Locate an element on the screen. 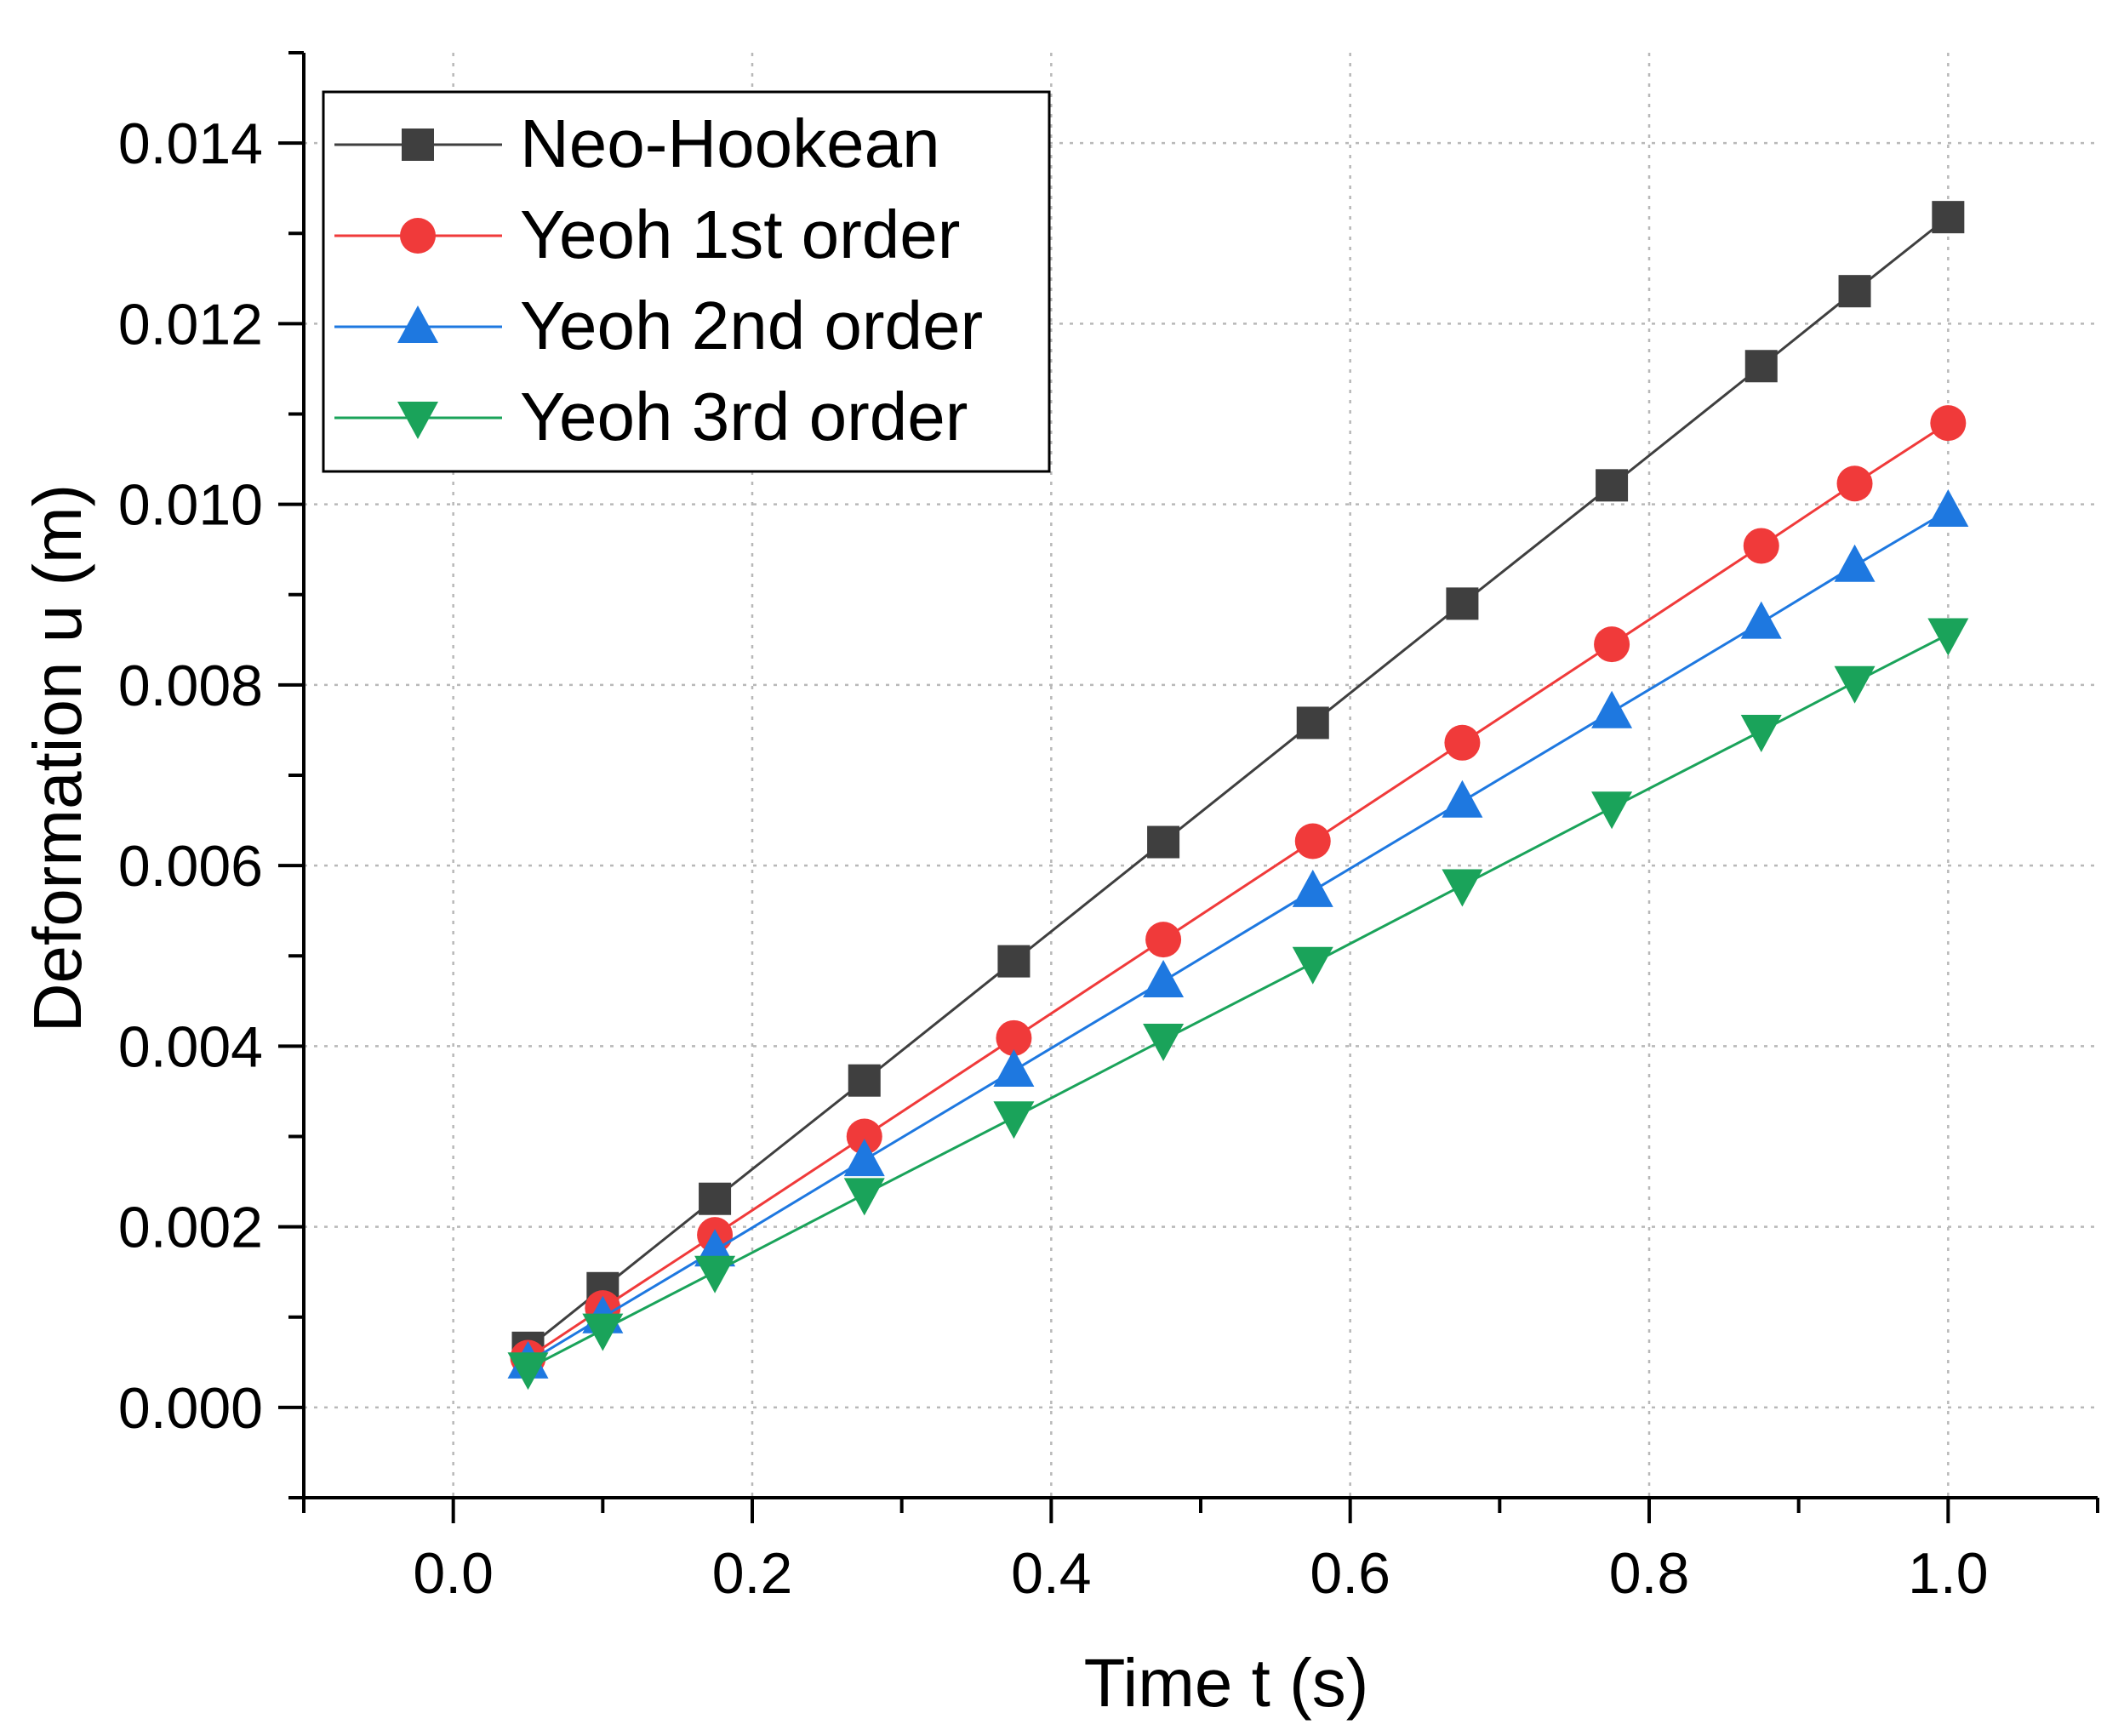 The image size is (2124, 1736). legend-label: Yeoh 3rd order is located at coordinates (744, 416).